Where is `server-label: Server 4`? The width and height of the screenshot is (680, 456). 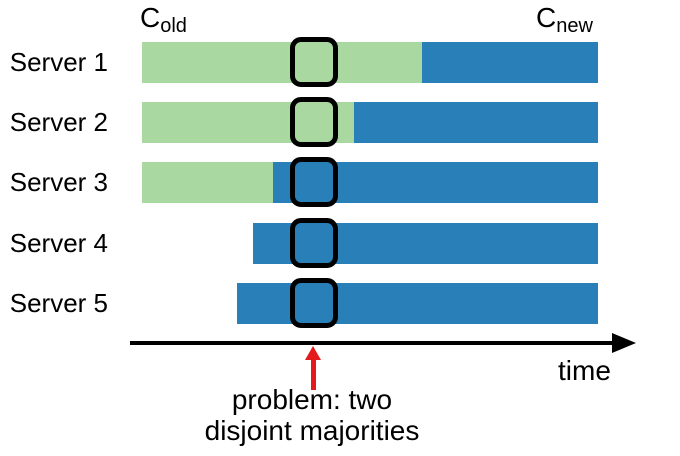
server-label: Server 4 is located at coordinates (58, 243).